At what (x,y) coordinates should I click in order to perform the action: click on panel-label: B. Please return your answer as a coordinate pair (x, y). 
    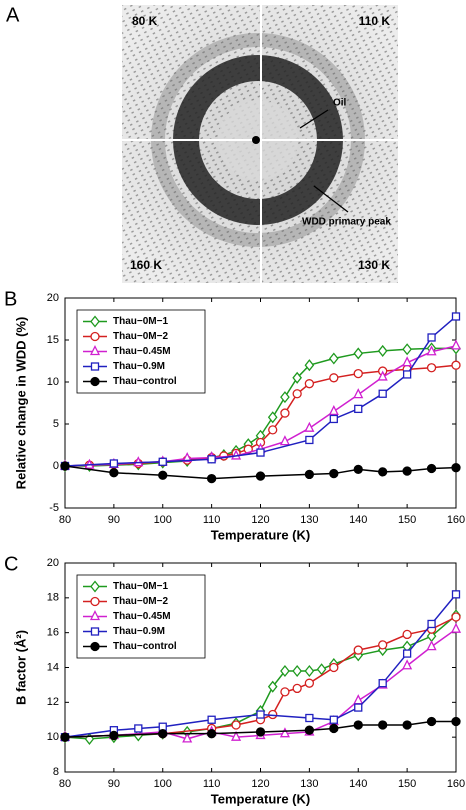
    Looking at the image, I should click on (10, 299).